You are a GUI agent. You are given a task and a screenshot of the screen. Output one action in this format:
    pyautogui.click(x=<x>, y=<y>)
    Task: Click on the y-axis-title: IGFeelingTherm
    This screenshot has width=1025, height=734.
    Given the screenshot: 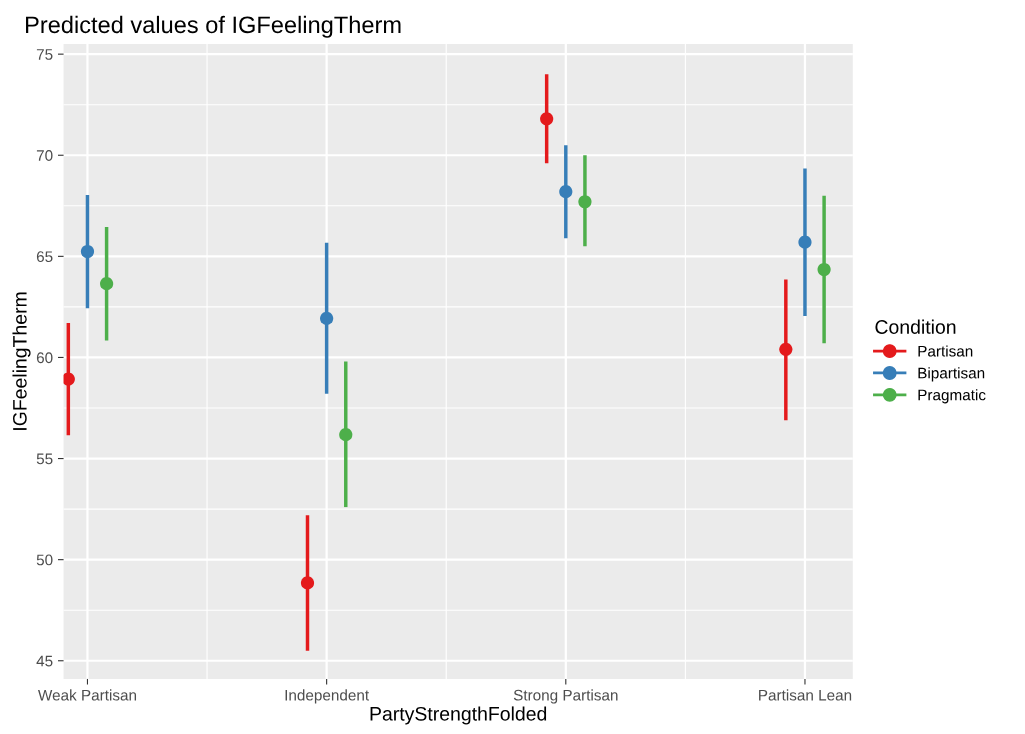 What is the action you would take?
    pyautogui.click(x=21, y=361)
    